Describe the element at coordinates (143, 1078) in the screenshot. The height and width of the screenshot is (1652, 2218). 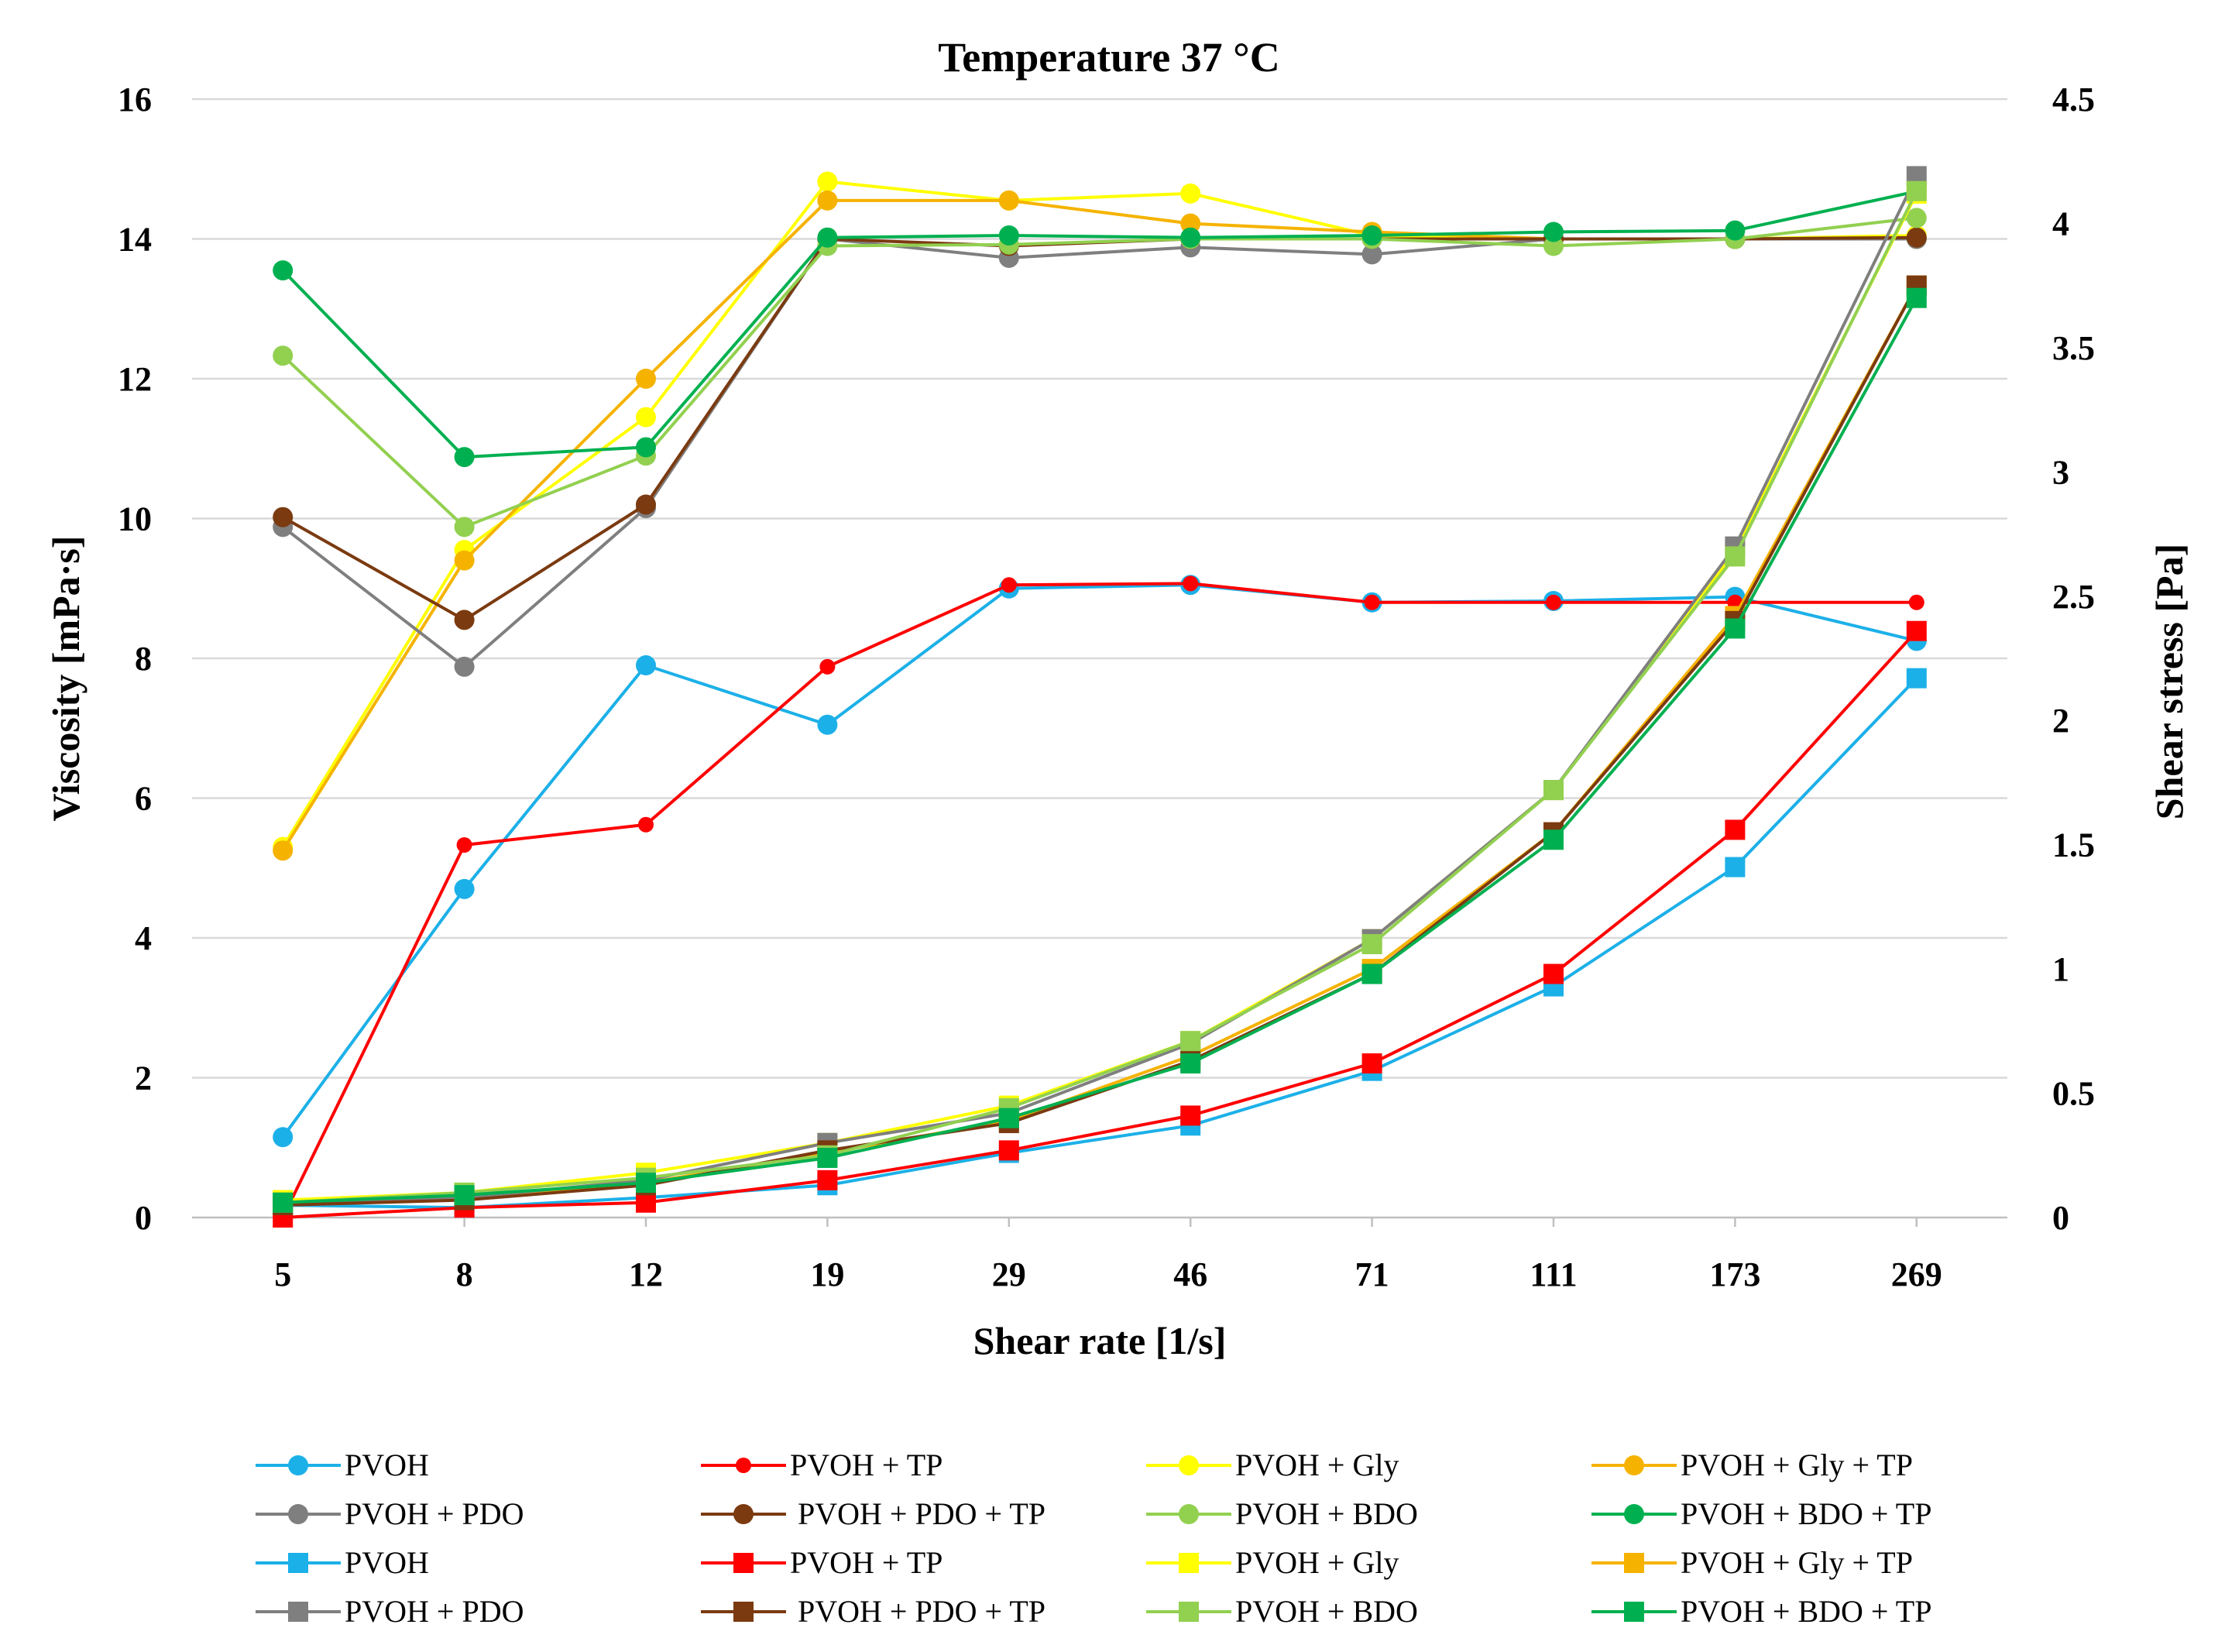
I see `y-left-tick-label: 2` at that location.